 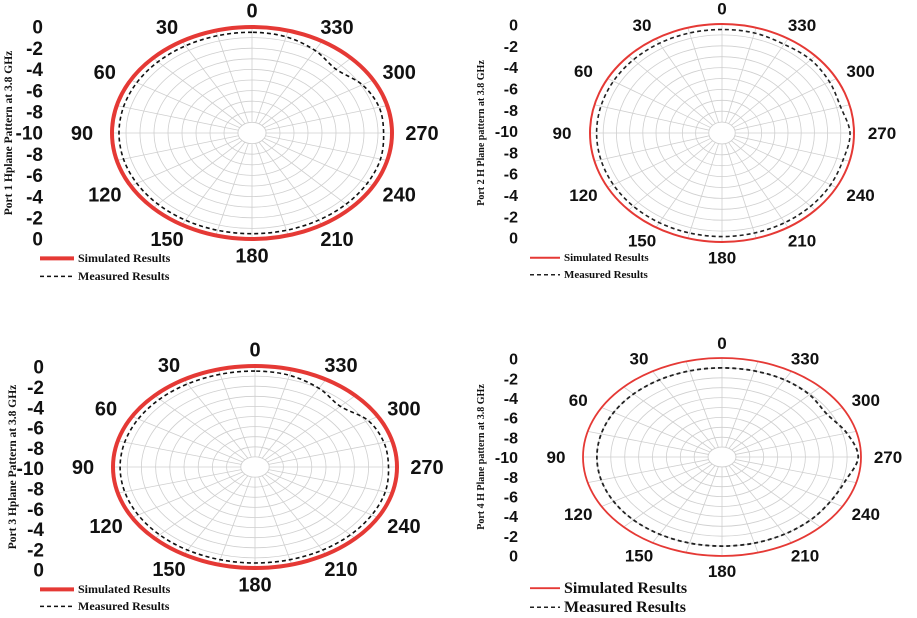 What do you see at coordinates (608, 598) in the screenshot?
I see `legend: Simulated Results Measured Results` at bounding box center [608, 598].